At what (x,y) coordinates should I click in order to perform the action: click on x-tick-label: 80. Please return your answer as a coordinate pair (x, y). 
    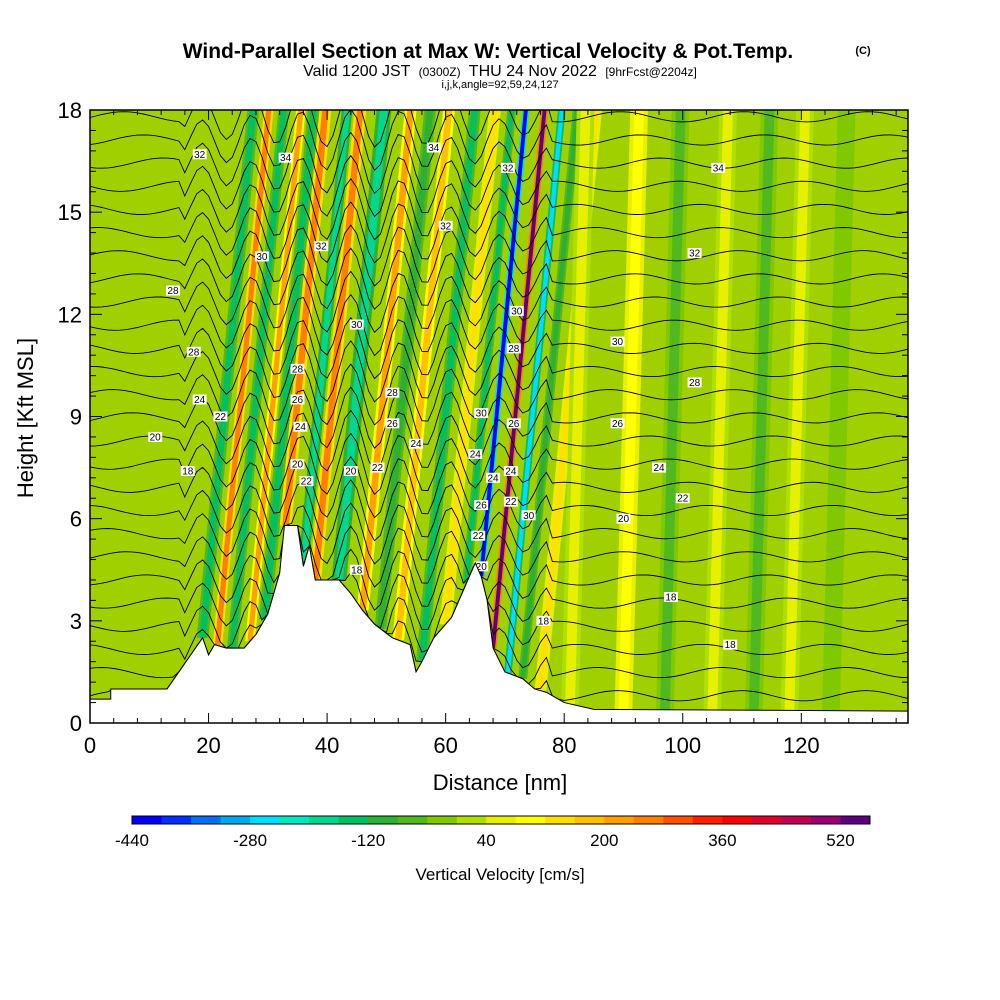
    Looking at the image, I should click on (564, 745).